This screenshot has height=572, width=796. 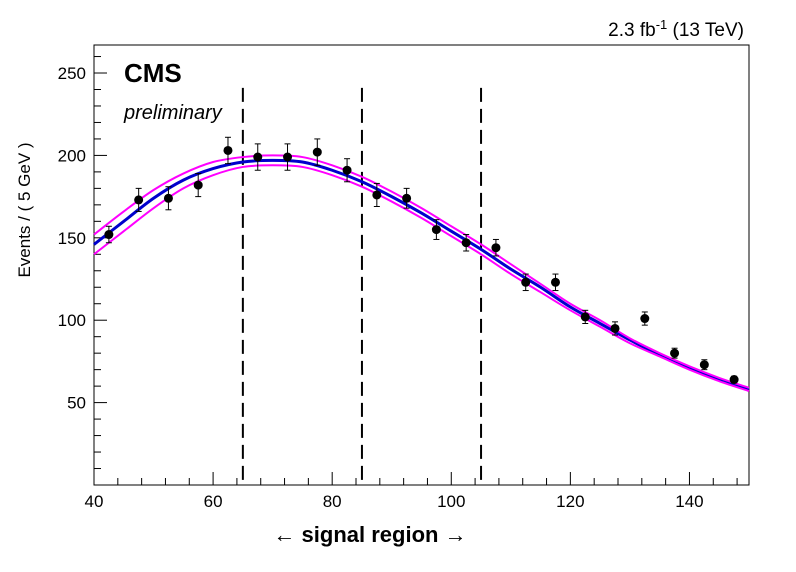 I want to click on y-tick-label: 150, so click(x=72, y=238).